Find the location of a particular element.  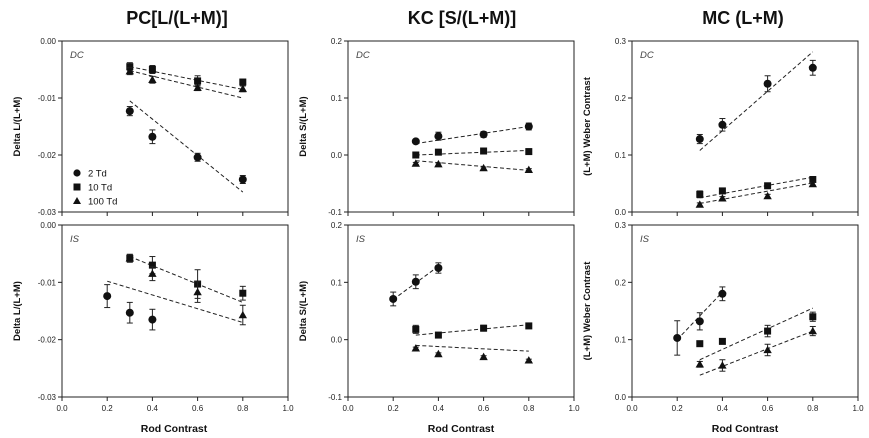

column-title-mc: MC (L+M) is located at coordinates (742, 18).